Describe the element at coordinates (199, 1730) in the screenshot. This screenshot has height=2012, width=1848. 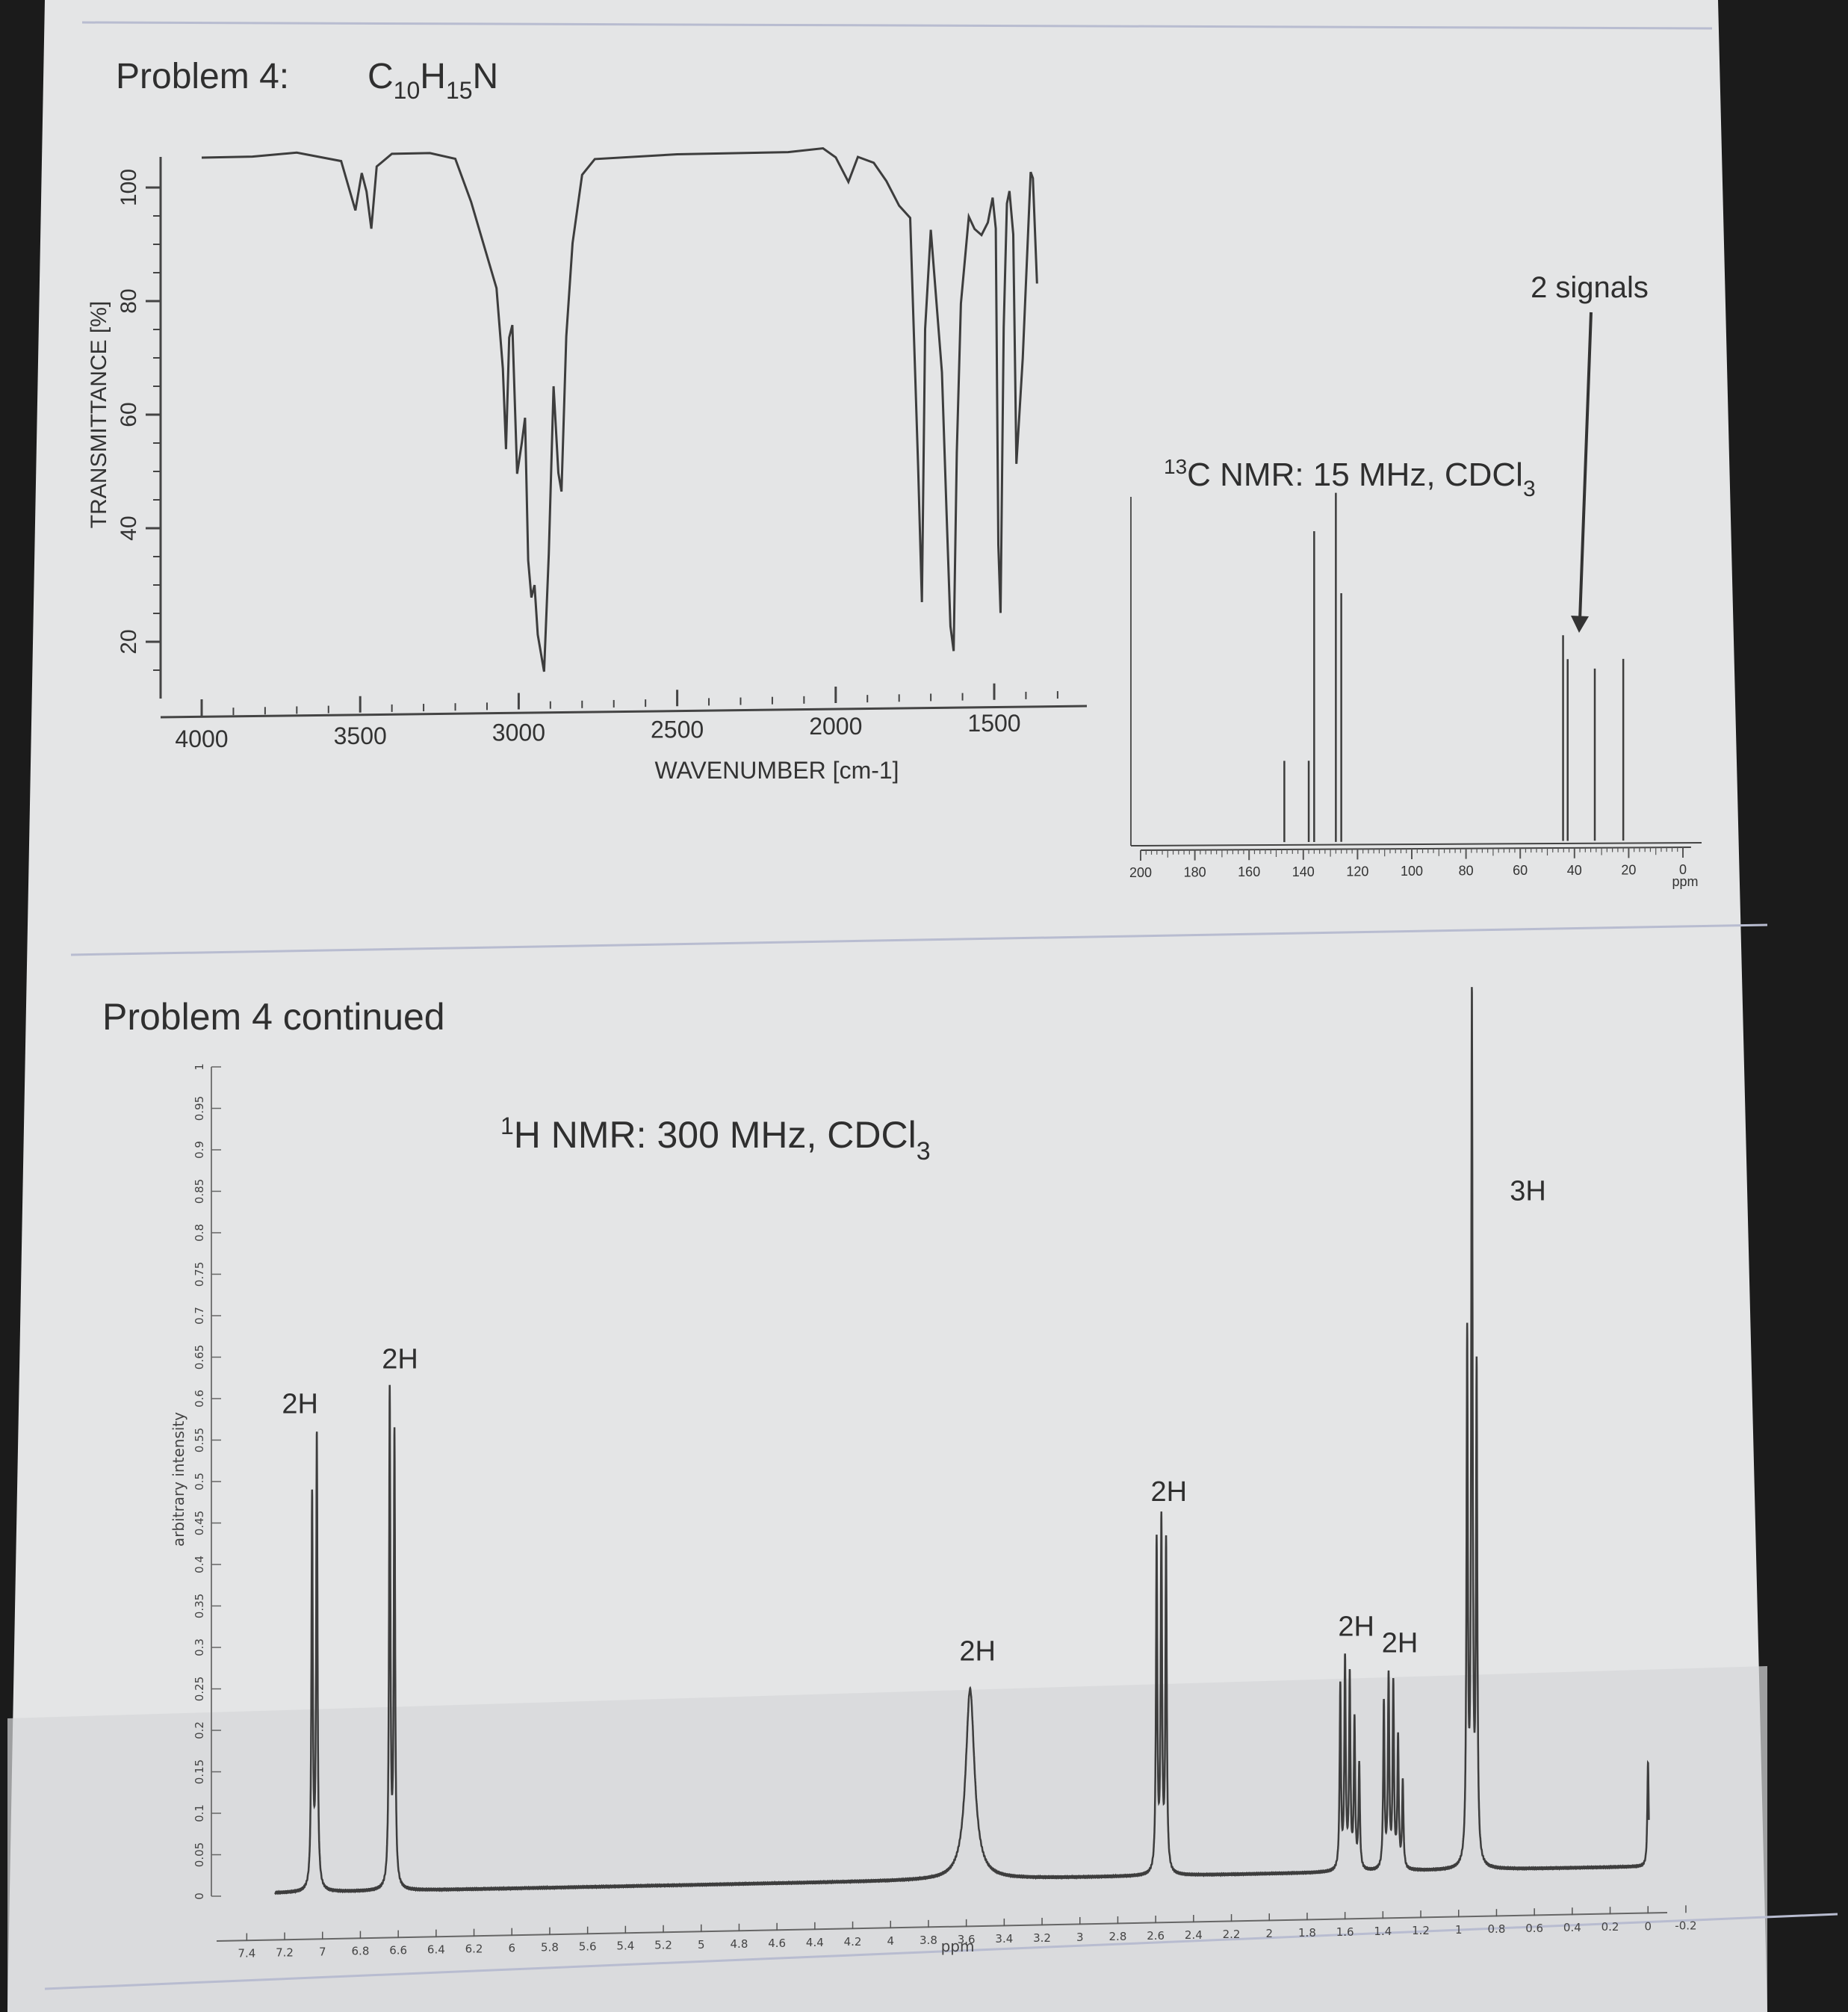
I see `h1-y-tick-label: 0.2` at that location.